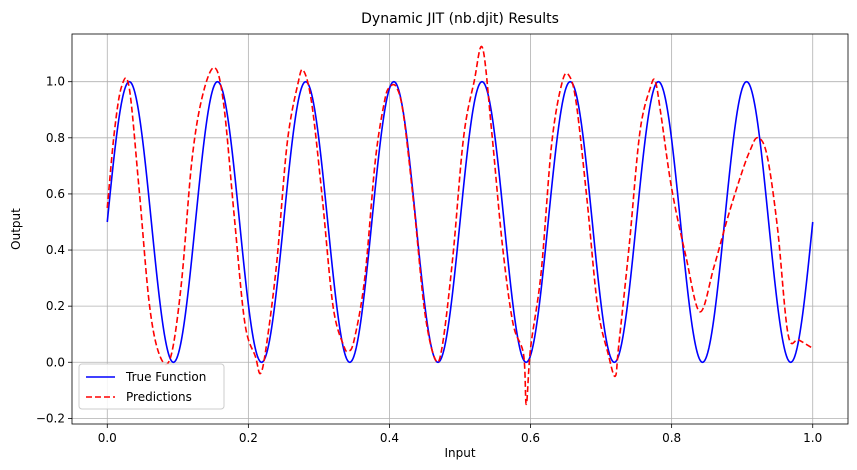 This screenshot has height=470, width=857. I want to click on x-tick-label: 0.2, so click(248, 438).